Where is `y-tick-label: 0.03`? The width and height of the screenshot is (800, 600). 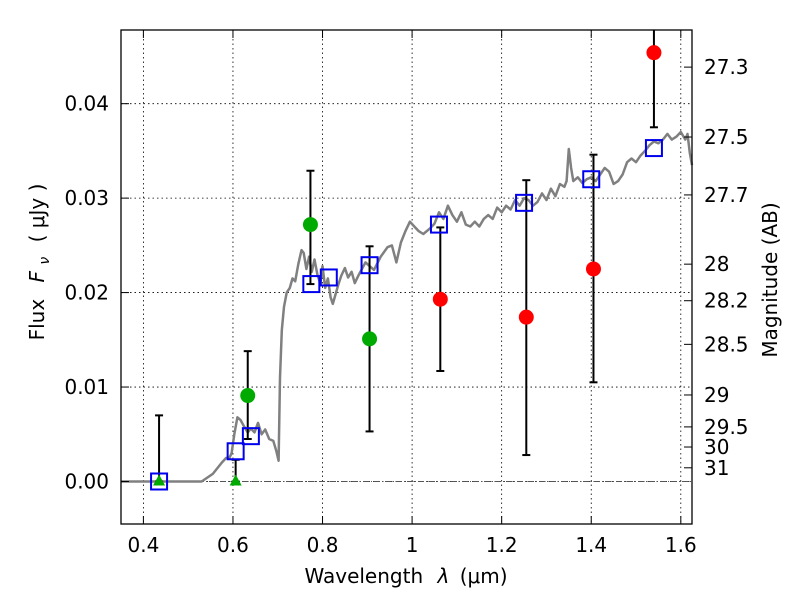 y-tick-label: 0.03 is located at coordinates (86, 198).